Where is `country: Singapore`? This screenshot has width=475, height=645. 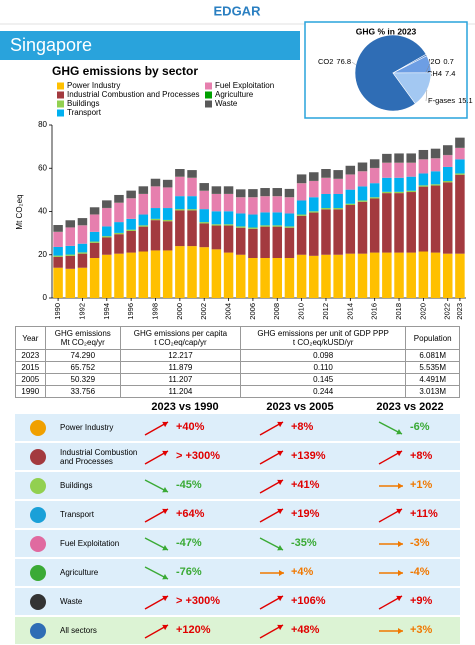
country: Singapore is located at coordinates (51, 45).